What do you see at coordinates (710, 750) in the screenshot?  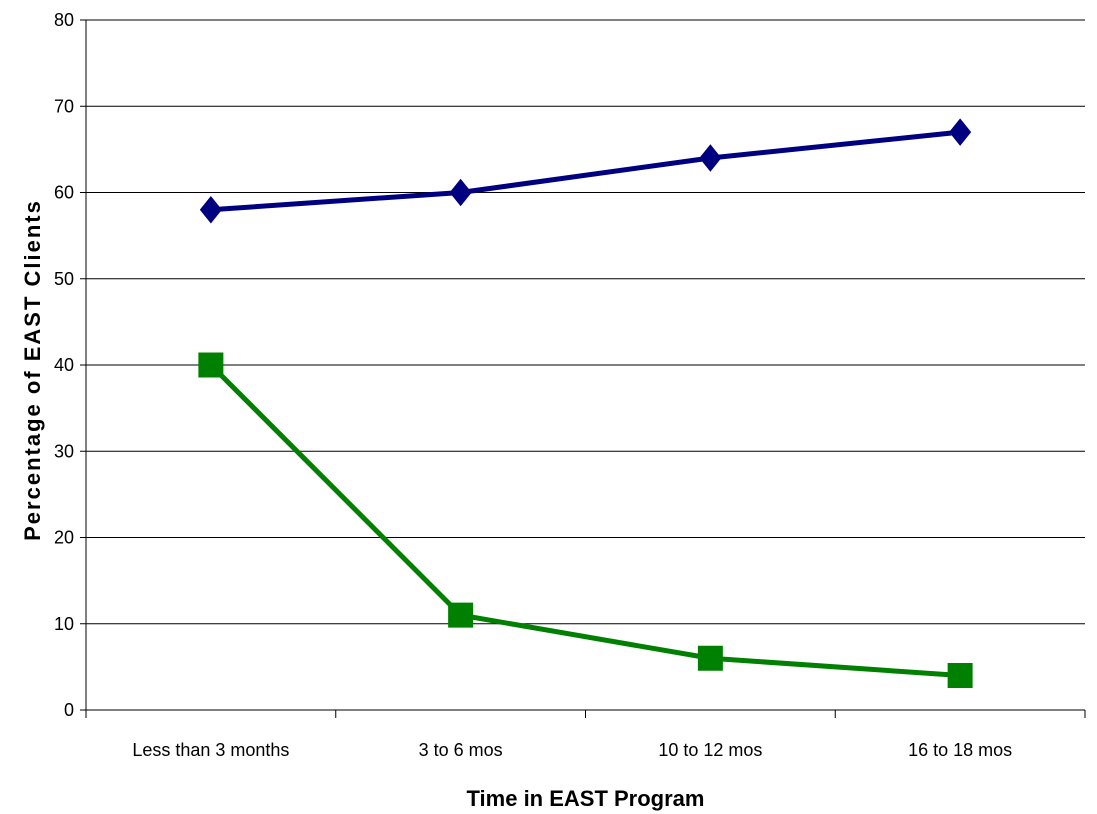 I see `x-tick-label-2: 10 to 12 mos` at bounding box center [710, 750].